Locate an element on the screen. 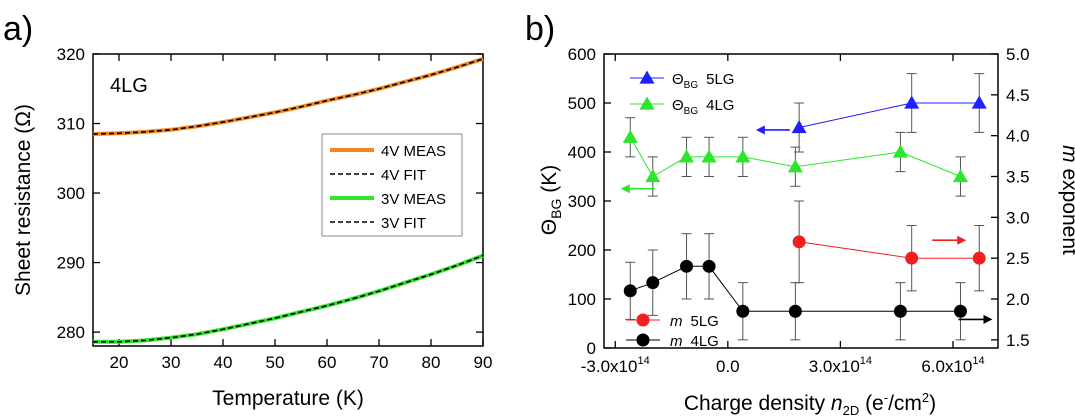 Image resolution: width=1075 pixels, height=420 pixels. panel-b-ylabel-left-sub: BG is located at coordinates (556, 209).